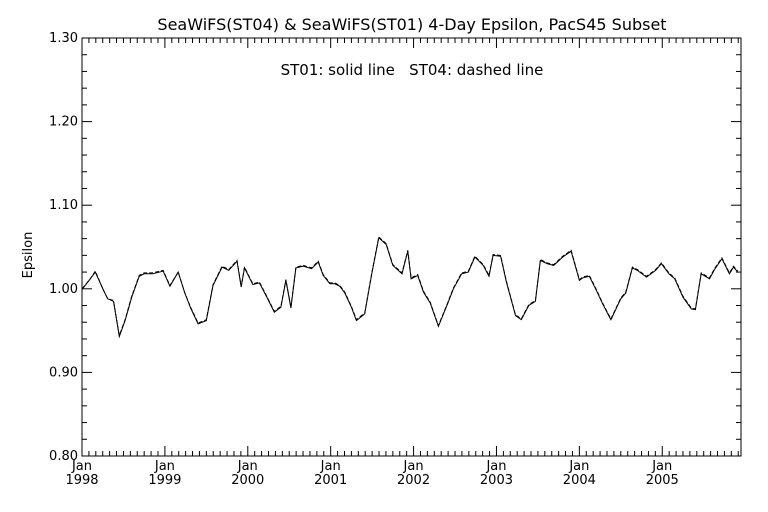 The height and width of the screenshot is (512, 768). Describe the element at coordinates (81, 480) in the screenshot. I see `x-tick-year-label: 1998` at that location.